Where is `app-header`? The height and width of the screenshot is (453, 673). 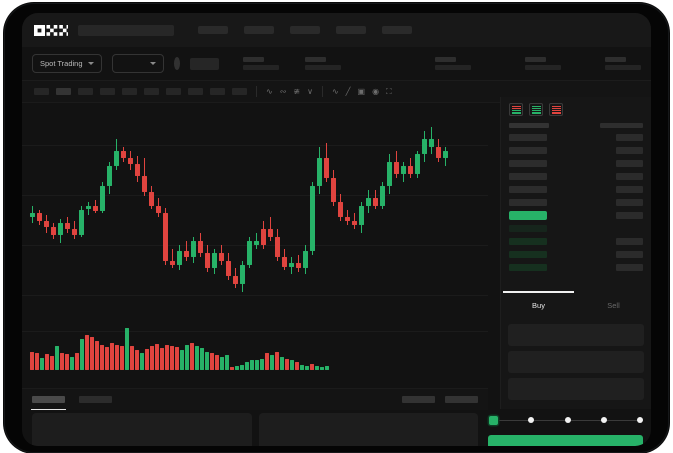
app-header is located at coordinates (336, 30).